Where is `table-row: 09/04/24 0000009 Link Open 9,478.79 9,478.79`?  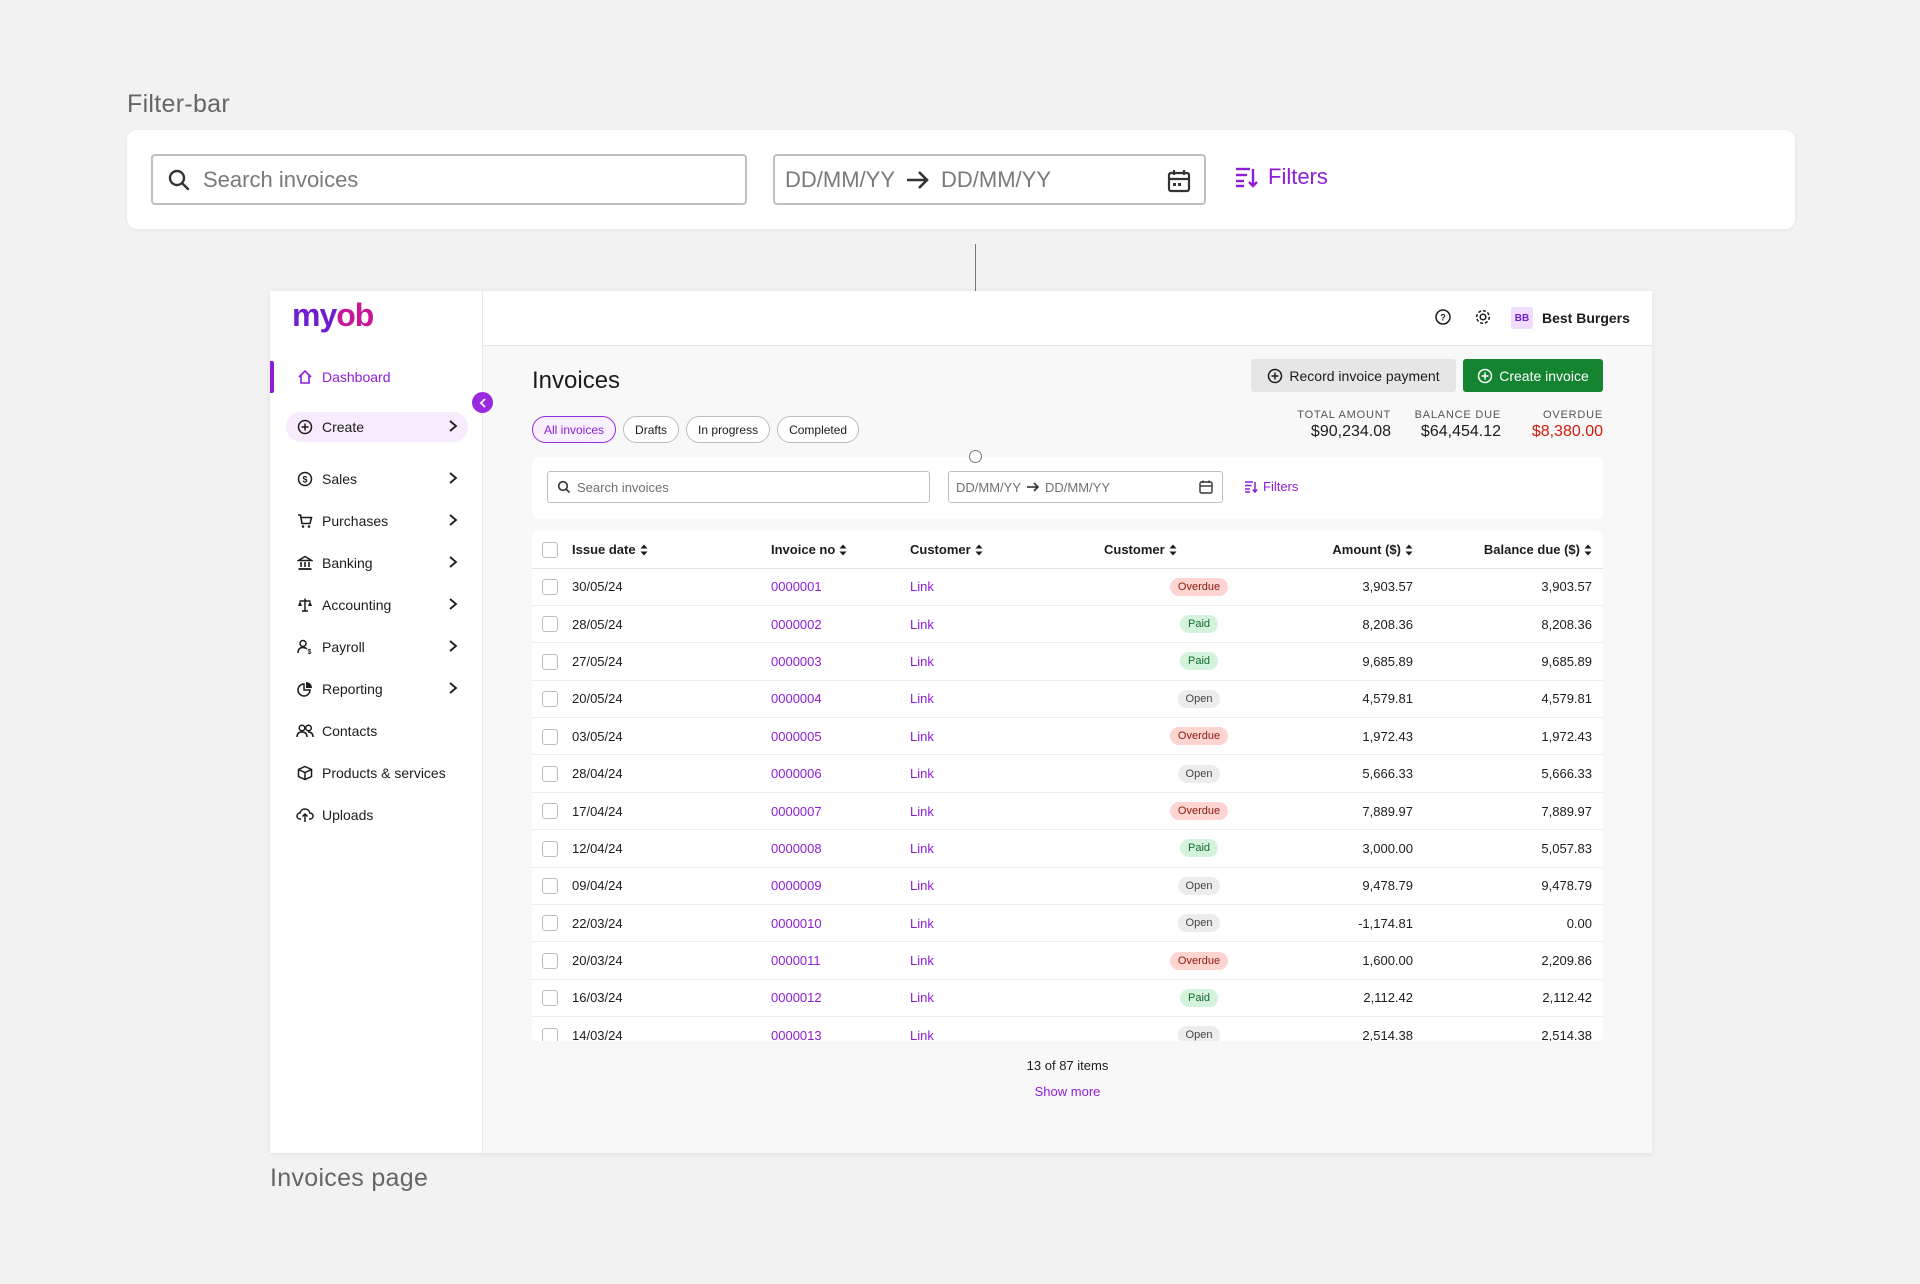 table-row: 09/04/24 0000009 Link Open 9,478.79 9,478.79 is located at coordinates (1067, 886).